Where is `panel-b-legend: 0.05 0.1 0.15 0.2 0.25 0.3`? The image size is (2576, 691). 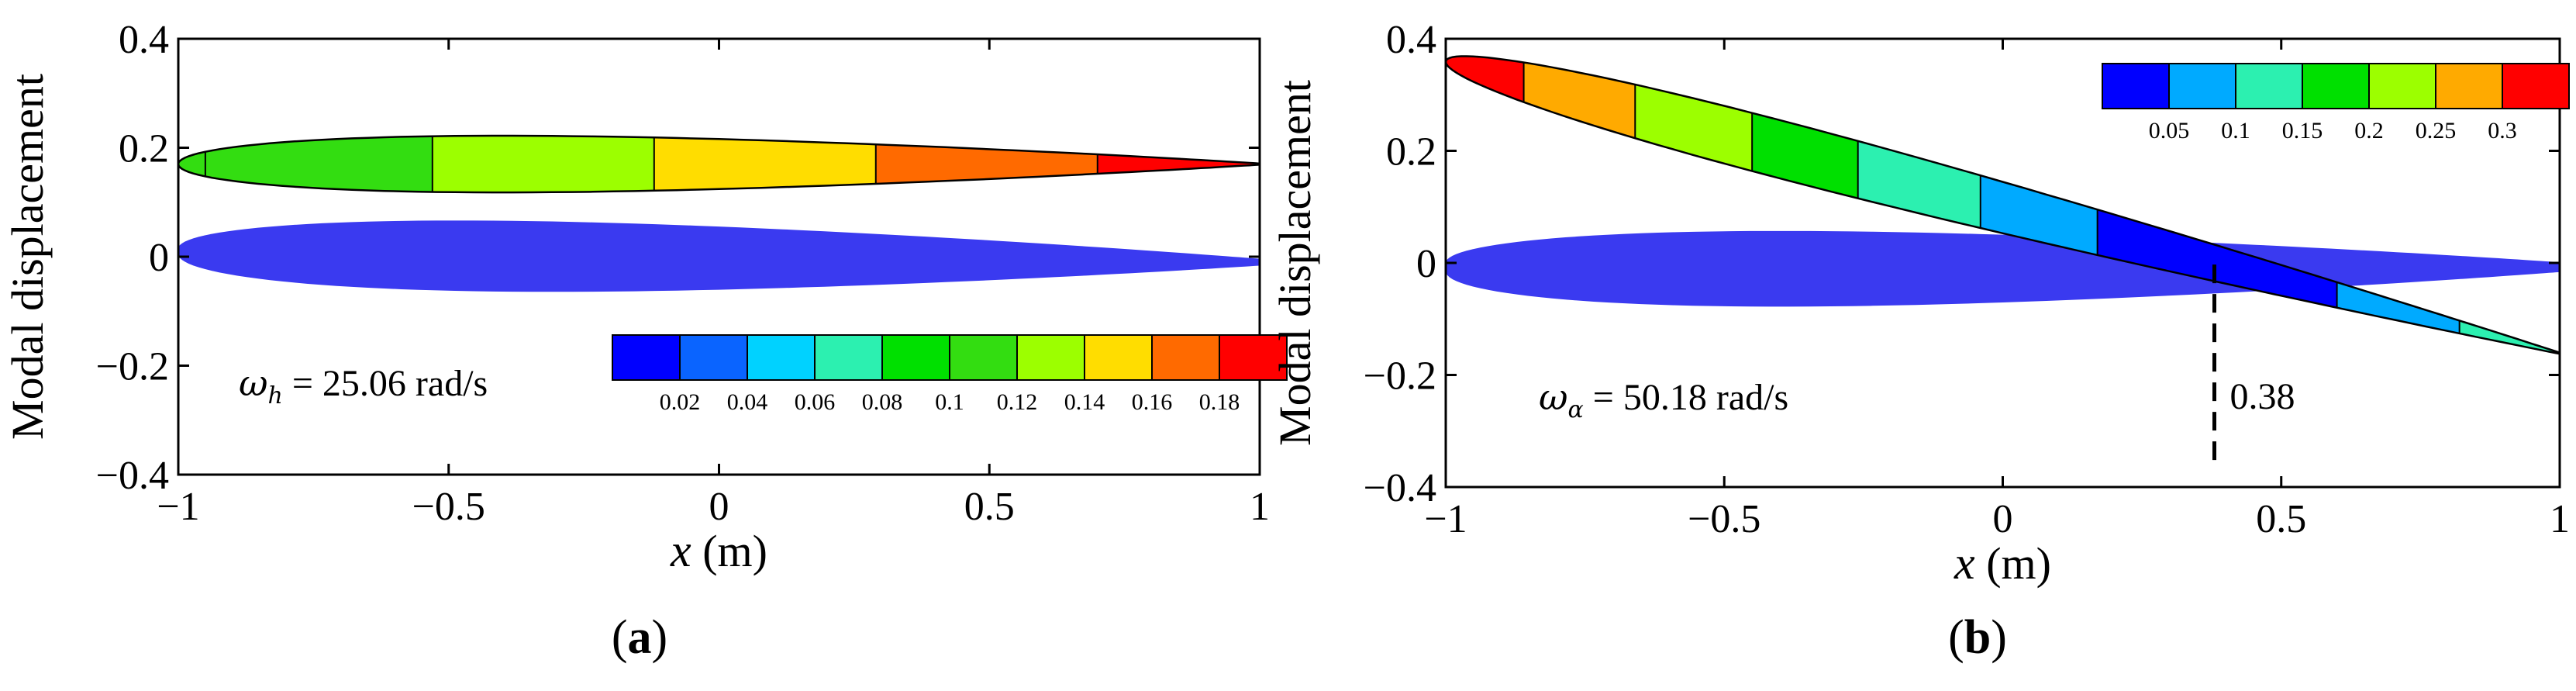 panel-b-legend: 0.05 0.1 0.15 0.2 0.25 0.3 is located at coordinates (2336, 103).